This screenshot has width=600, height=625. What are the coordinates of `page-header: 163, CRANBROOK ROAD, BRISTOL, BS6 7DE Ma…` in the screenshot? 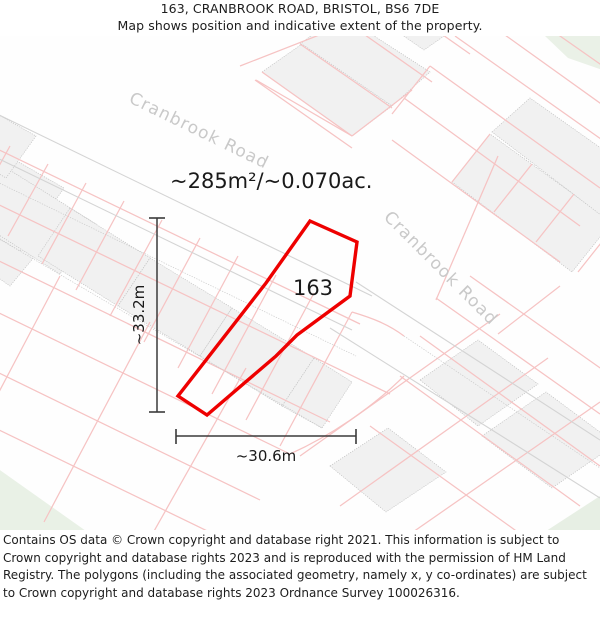 It's located at (300, 18).